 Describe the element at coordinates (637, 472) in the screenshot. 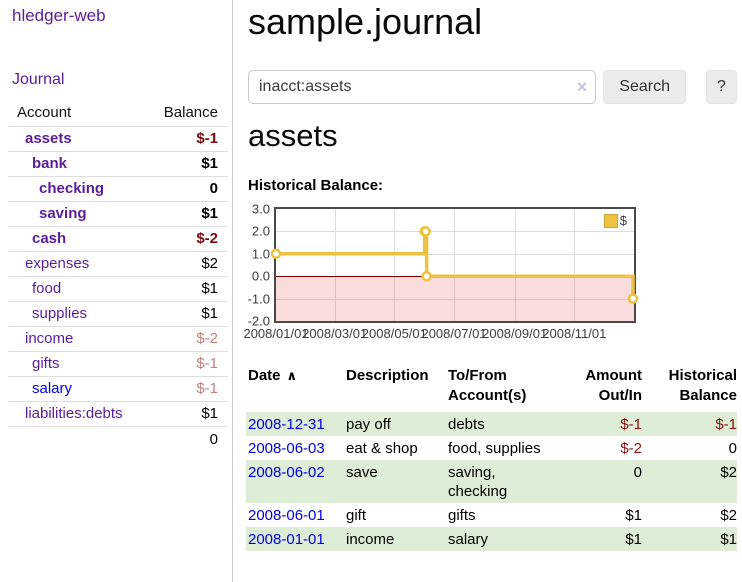

I see `transaction-amount: 0` at that location.